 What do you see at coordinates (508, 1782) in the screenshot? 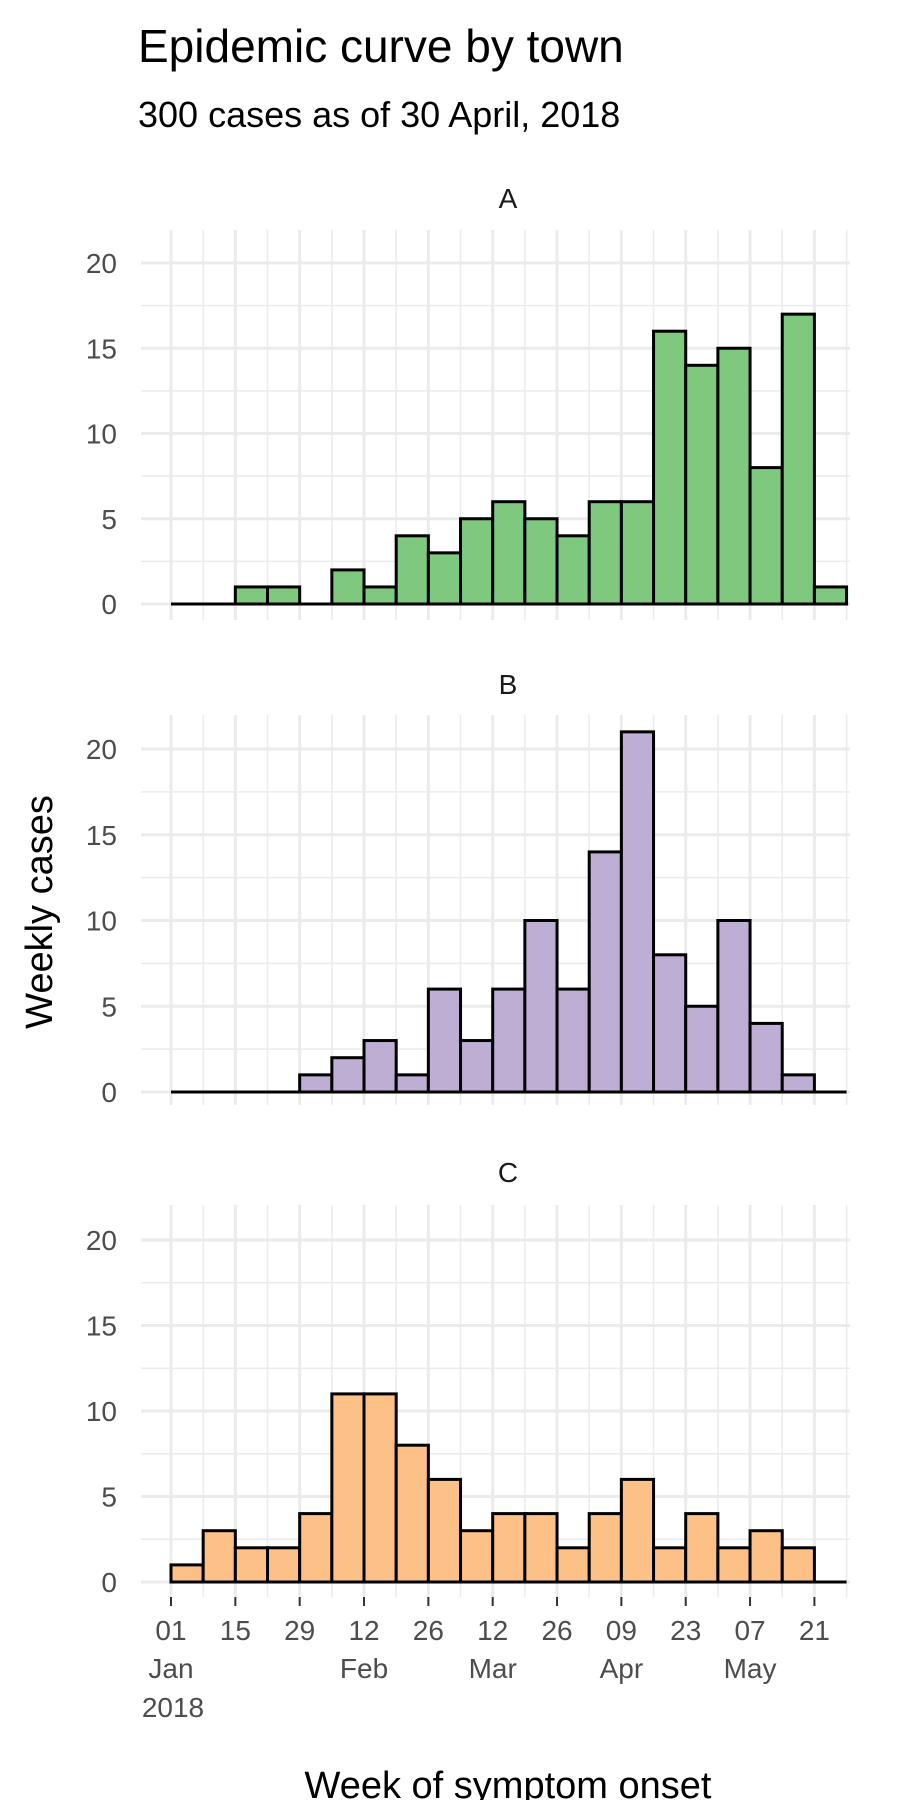
I see `x-axis-title: Week of symptom onset` at bounding box center [508, 1782].